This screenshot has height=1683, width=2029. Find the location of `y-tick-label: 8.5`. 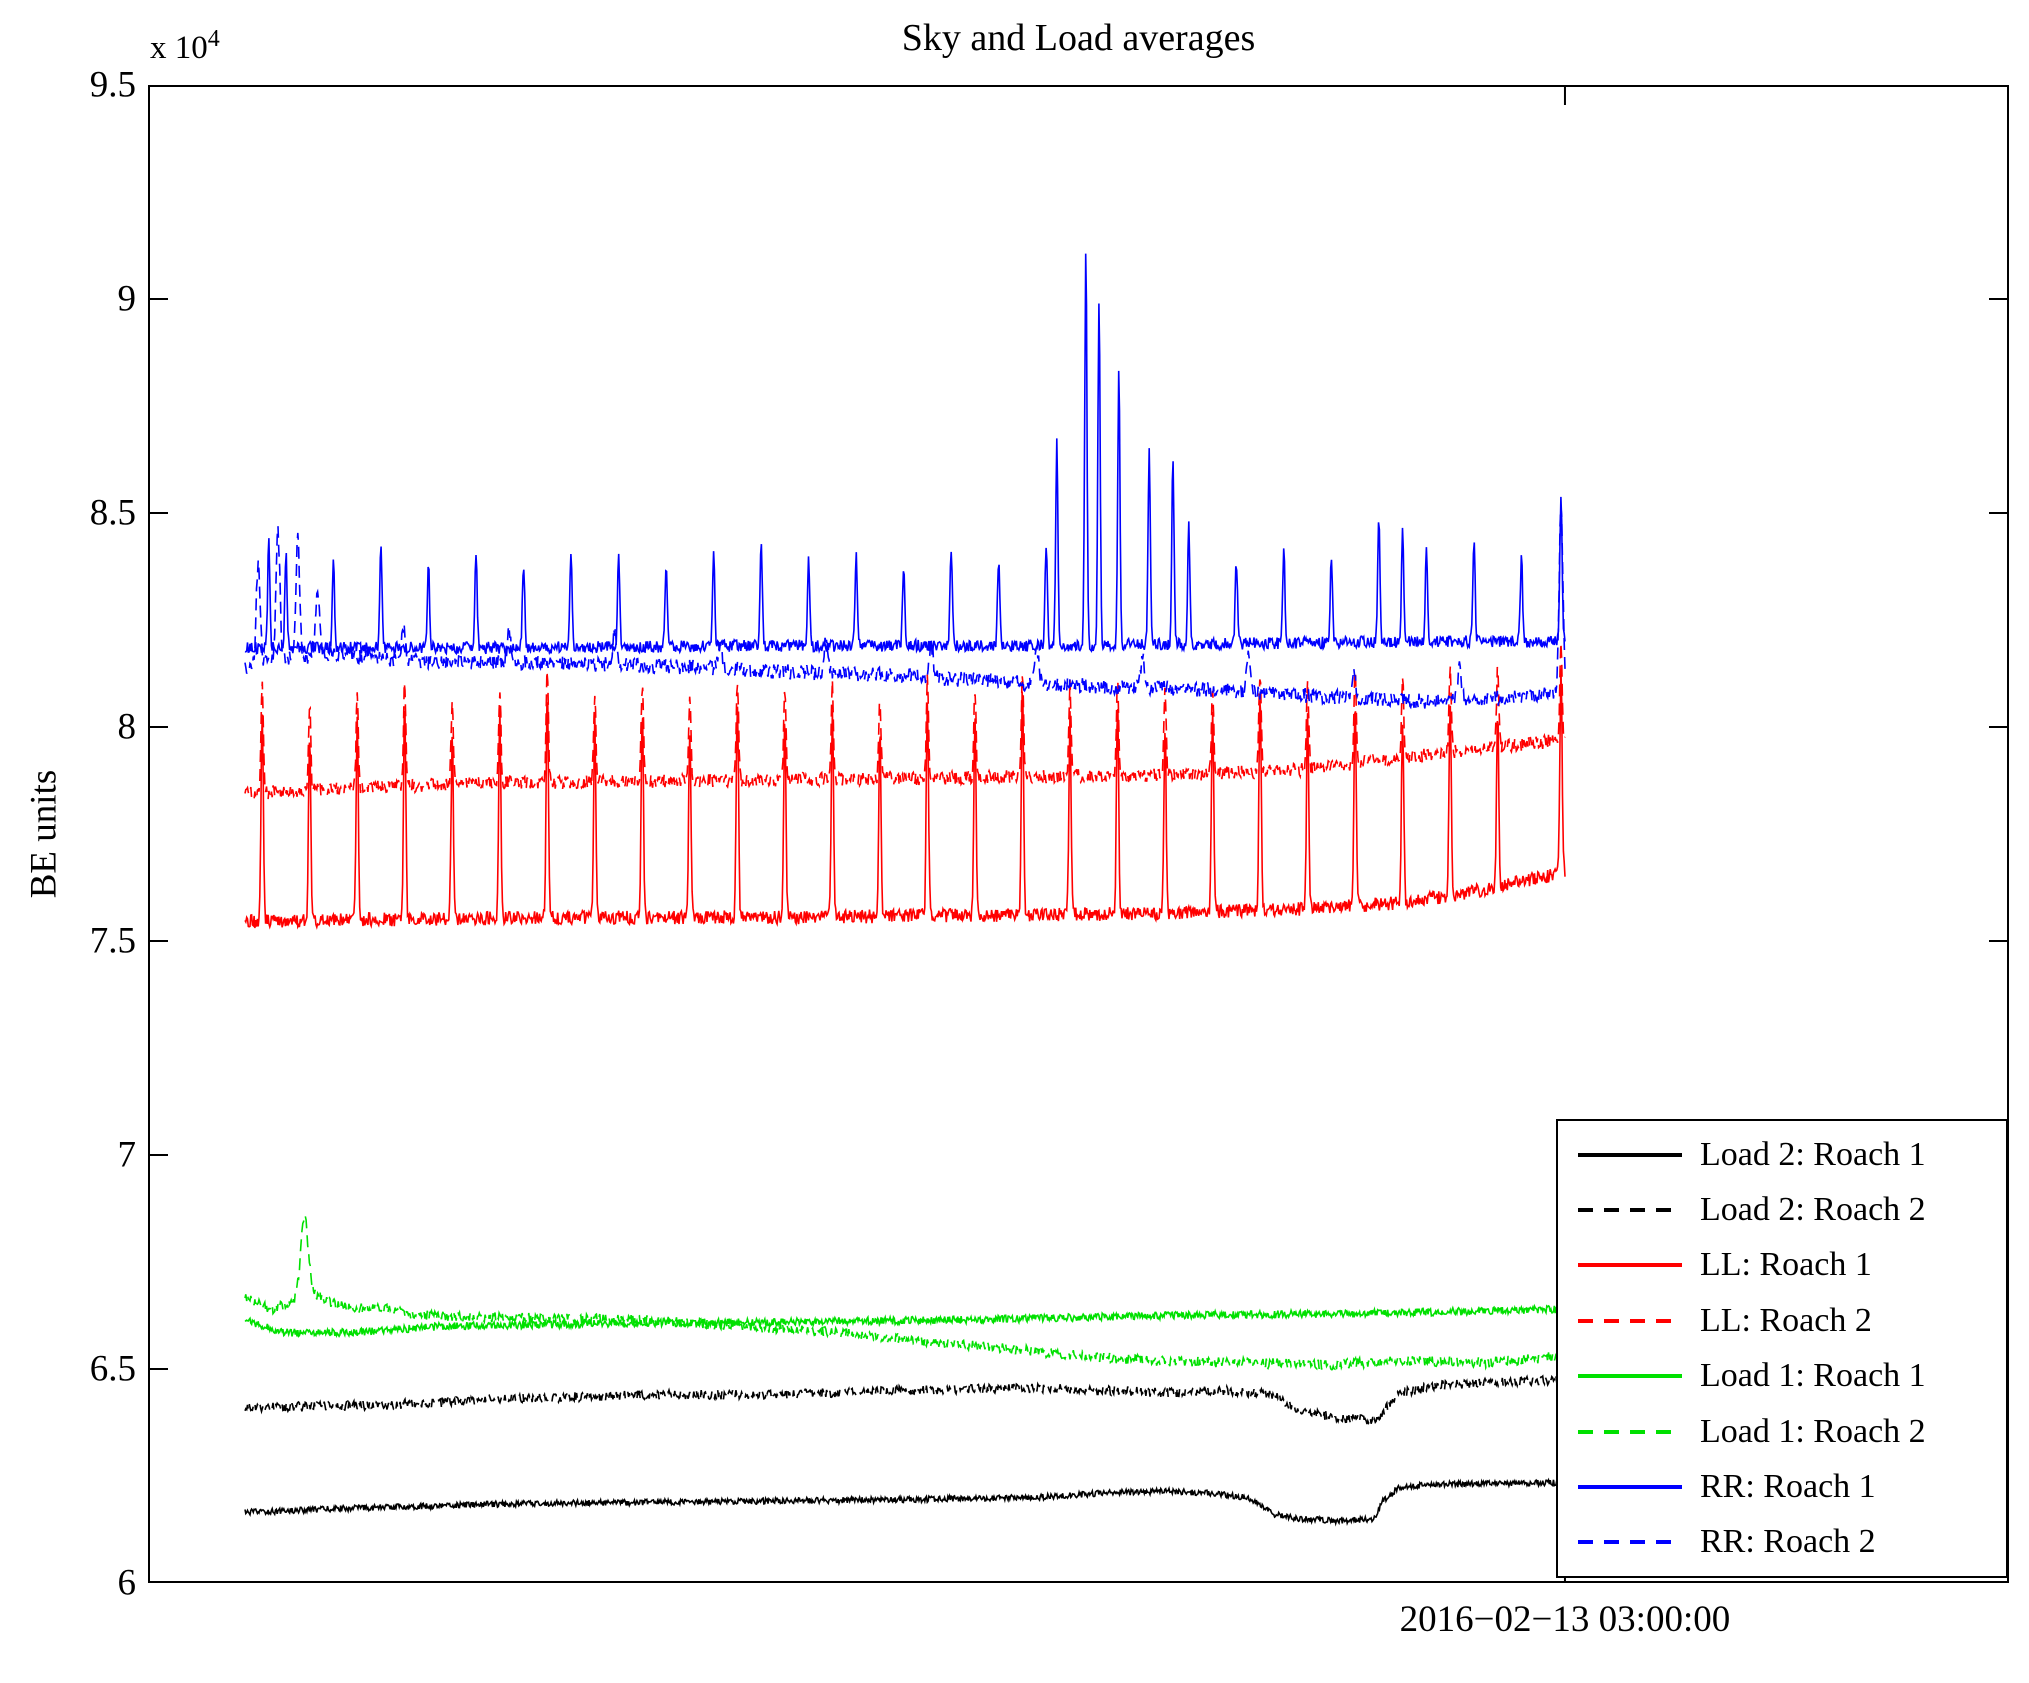

y-tick-label: 8.5 is located at coordinates (112, 513).